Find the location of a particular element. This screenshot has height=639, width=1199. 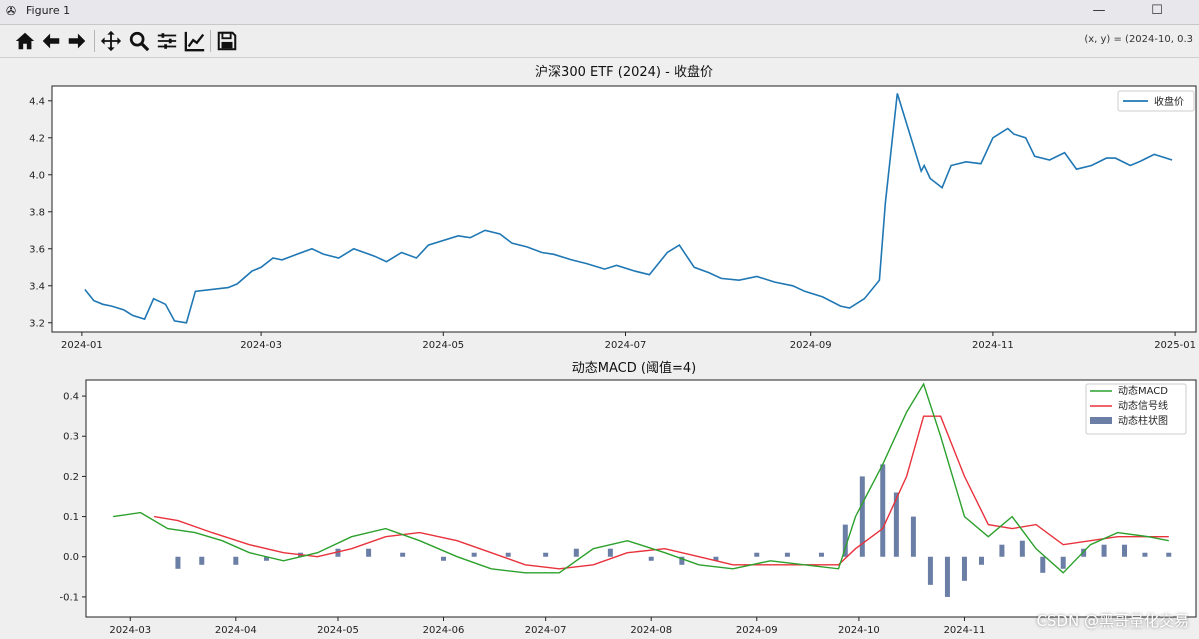

home-icon is located at coordinates (25, 41).